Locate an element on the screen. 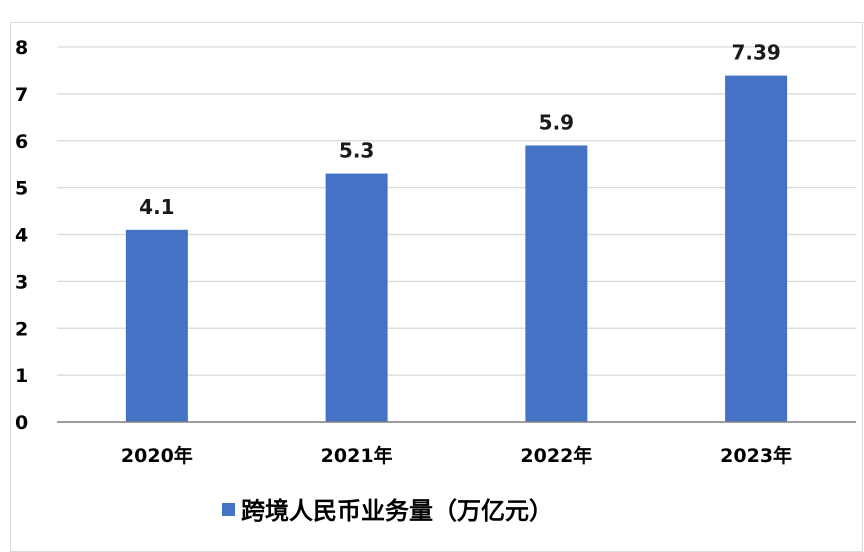  data-label: 4.1 is located at coordinates (156, 207).